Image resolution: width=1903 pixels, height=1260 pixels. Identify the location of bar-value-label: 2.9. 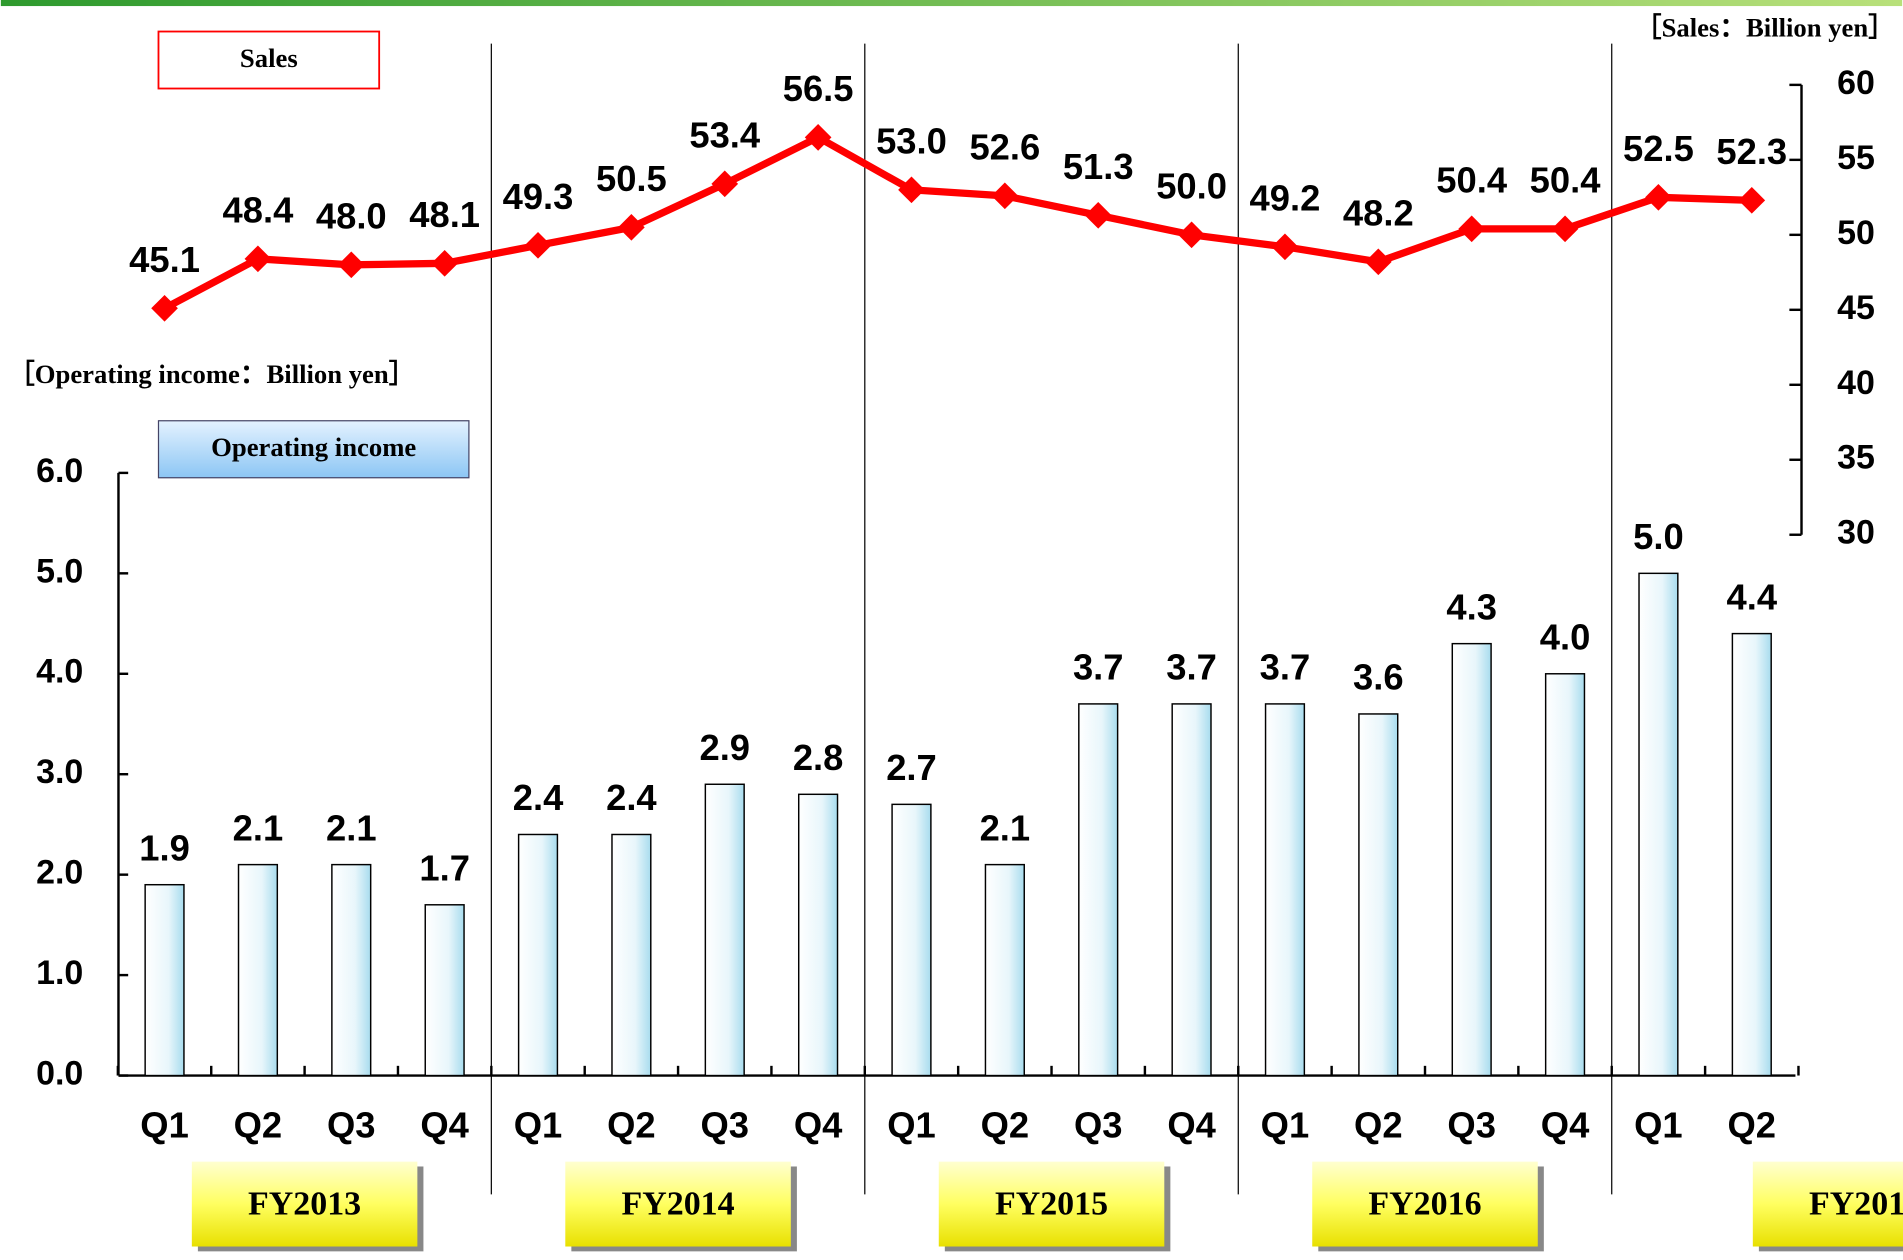
(724, 747).